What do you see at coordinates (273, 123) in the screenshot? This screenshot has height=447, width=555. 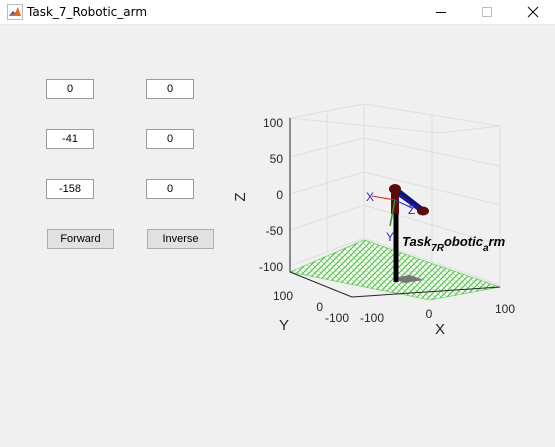 I see `z-tick: 100` at bounding box center [273, 123].